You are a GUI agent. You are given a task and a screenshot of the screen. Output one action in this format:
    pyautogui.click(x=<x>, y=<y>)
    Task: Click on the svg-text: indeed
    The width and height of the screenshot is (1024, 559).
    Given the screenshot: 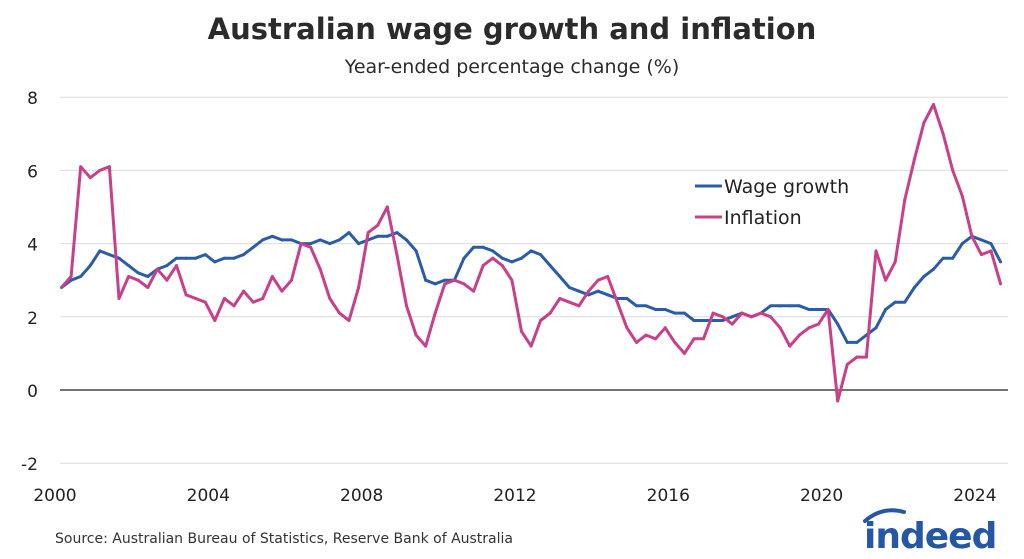 What is the action you would take?
    pyautogui.click(x=930, y=534)
    